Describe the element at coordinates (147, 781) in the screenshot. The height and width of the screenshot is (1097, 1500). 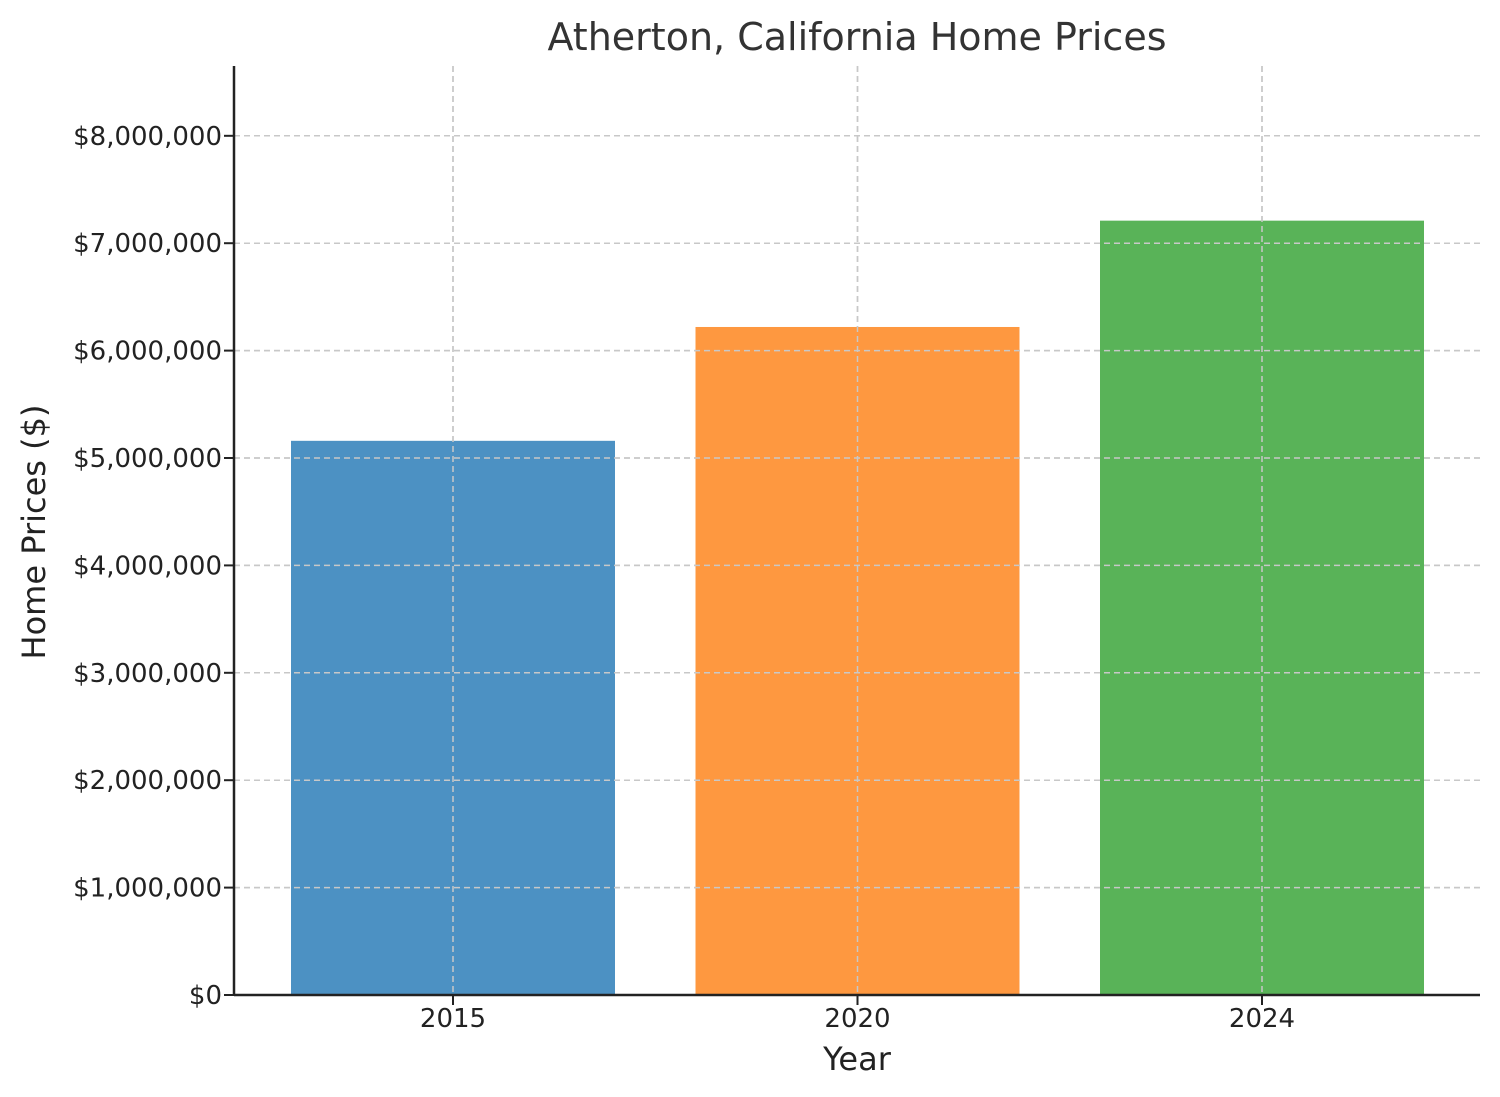
I see `y-tick-label: $2,000,000` at that location.